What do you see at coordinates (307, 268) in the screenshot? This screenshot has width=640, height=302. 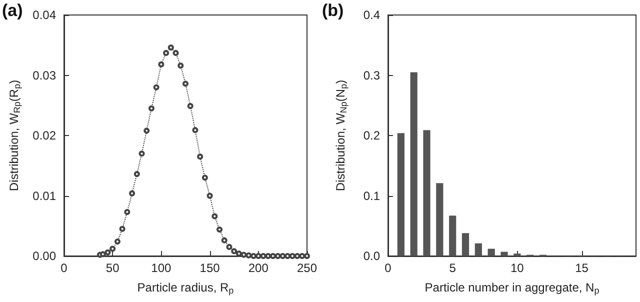 I see `x-tick-label: 250` at bounding box center [307, 268].